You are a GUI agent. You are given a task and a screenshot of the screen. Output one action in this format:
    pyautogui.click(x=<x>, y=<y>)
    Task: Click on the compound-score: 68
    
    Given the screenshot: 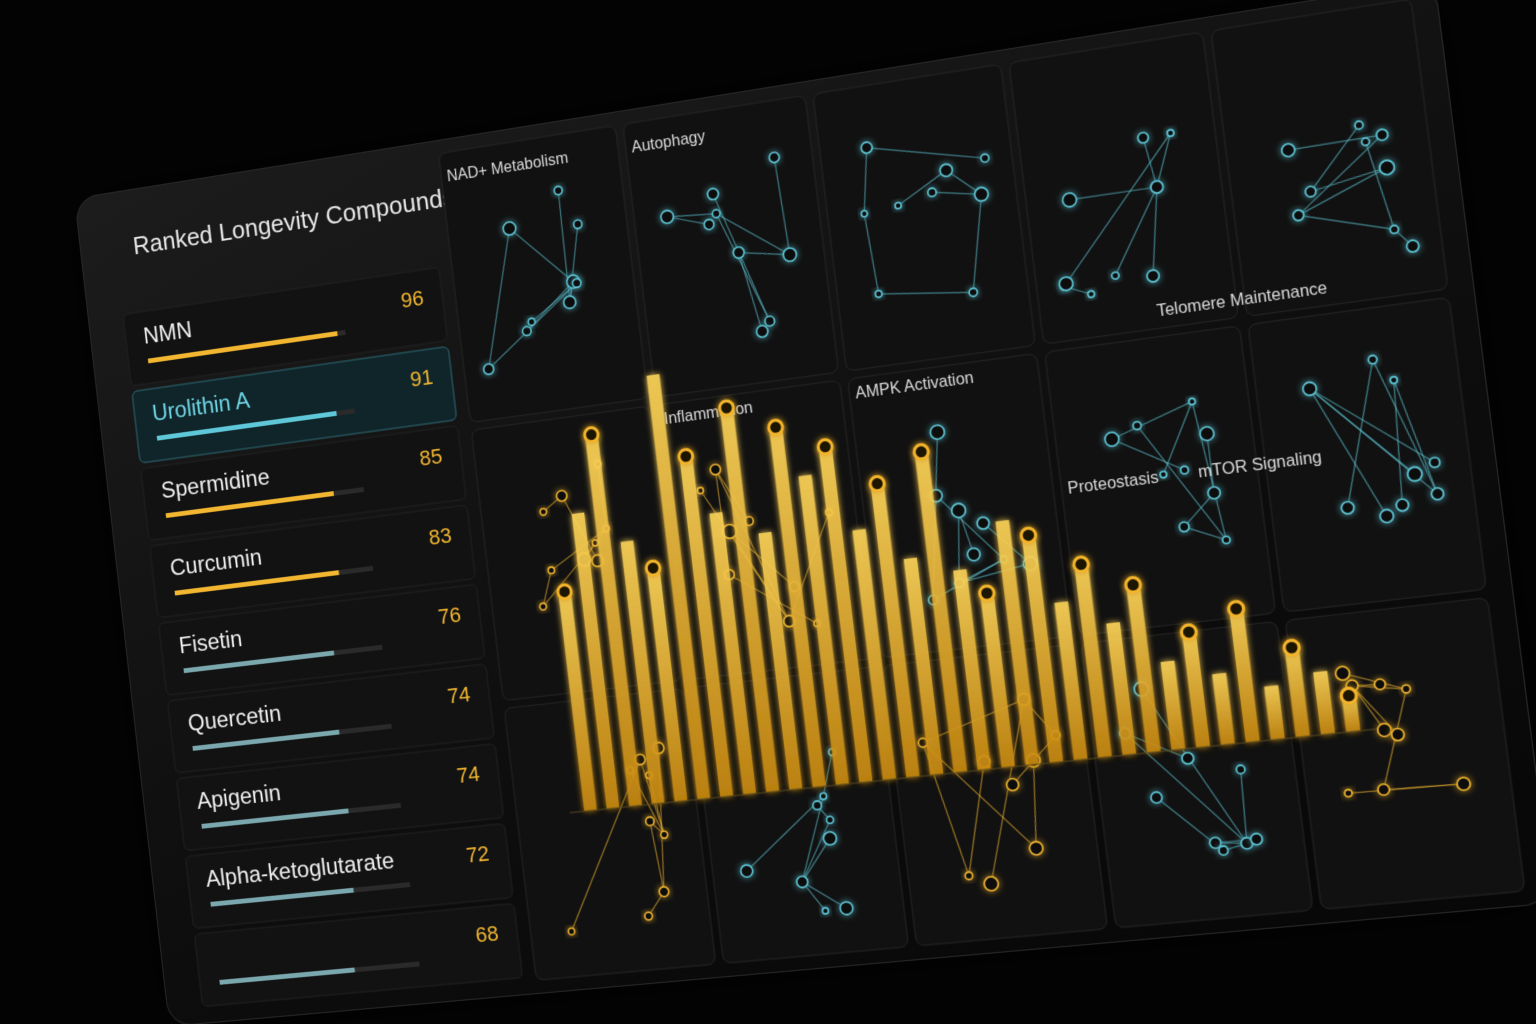 What is the action you would take?
    pyautogui.click(x=487, y=934)
    